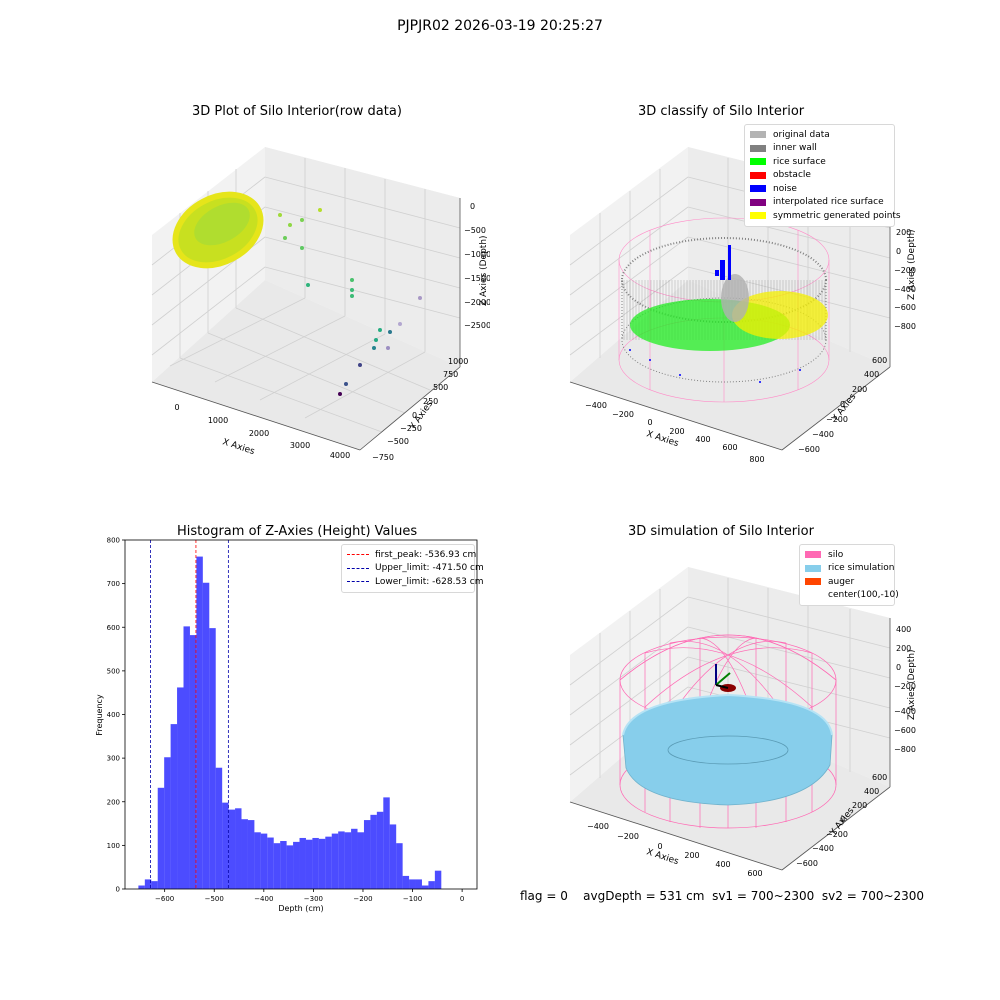  Describe the element at coordinates (500, 26) in the screenshot. I see `figure-suptitle: PJPJR02 2026-03-19 20:25:27` at that location.